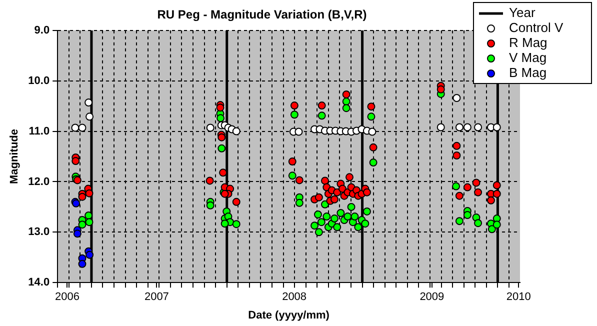 This screenshot has height=326, width=597. I want to click on legend-label: Year, so click(522, 12).